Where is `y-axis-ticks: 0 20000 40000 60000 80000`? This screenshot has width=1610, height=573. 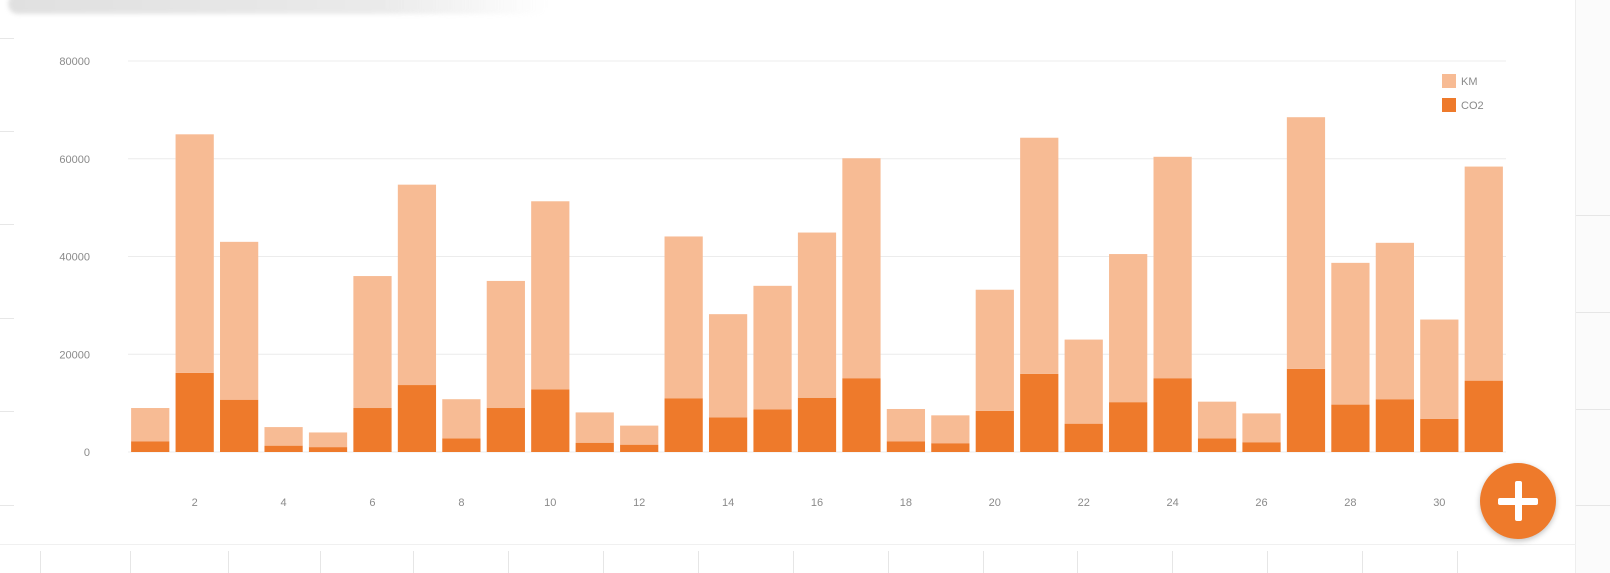
y-axis-ticks: 0 20000 40000 60000 80000 is located at coordinates (74, 257).